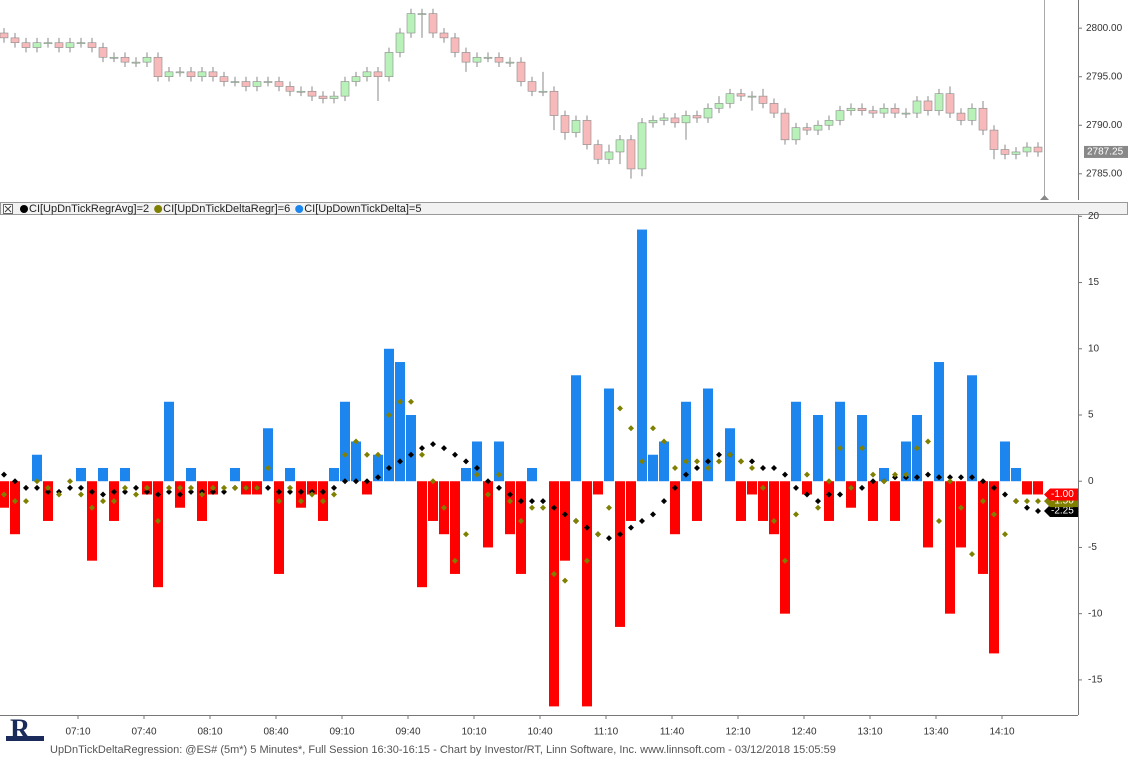 The width and height of the screenshot is (1128, 757). I want to click on value-tick-label: -15, so click(1095, 680).